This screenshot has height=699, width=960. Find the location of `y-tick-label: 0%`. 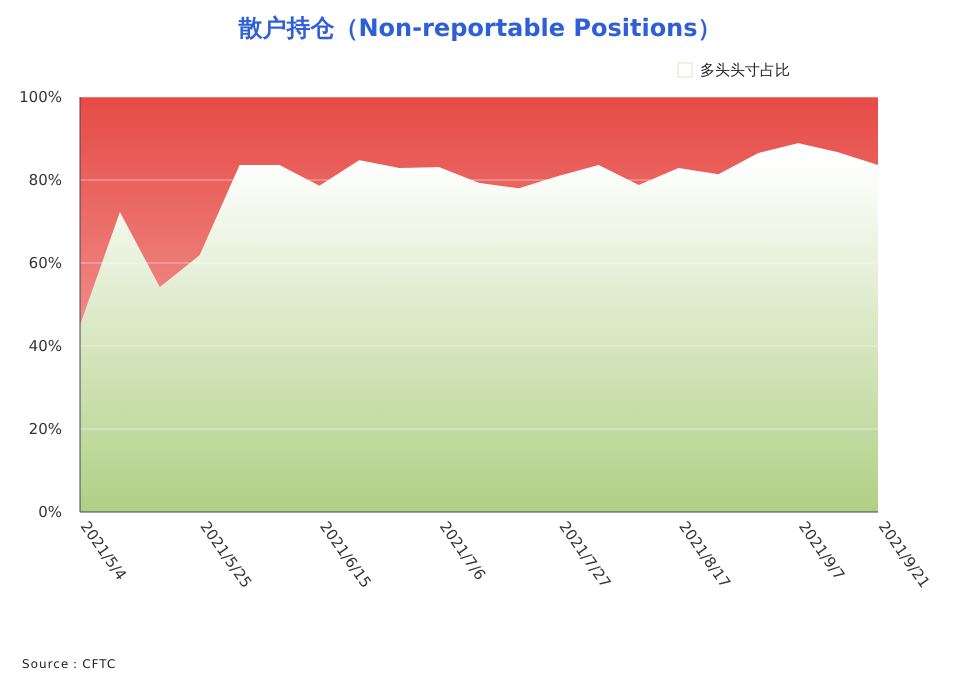

y-tick-label: 0% is located at coordinates (50, 512).